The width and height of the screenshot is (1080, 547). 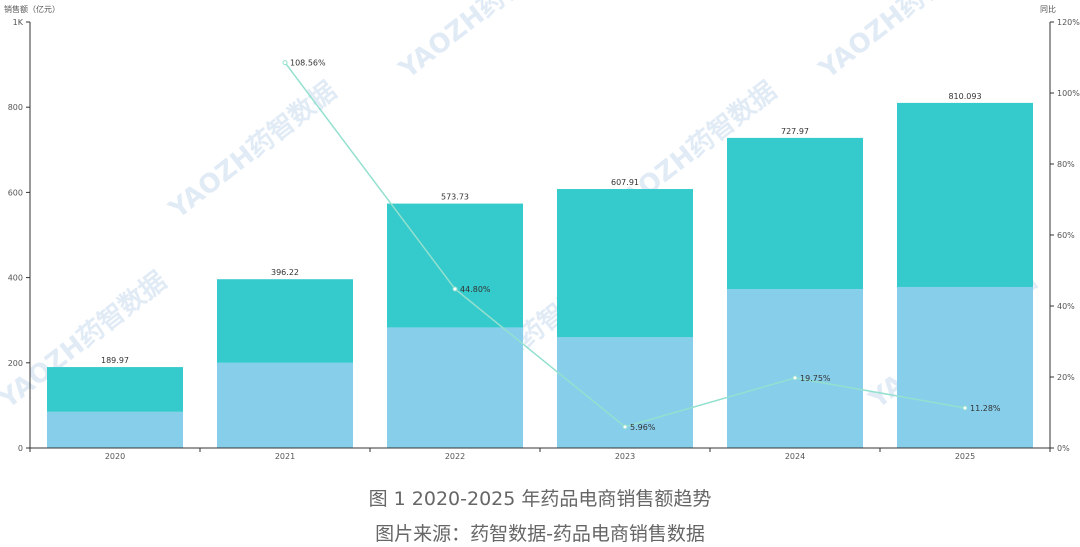 I want to click on y-axis-title-right: 同比, so click(x=1048, y=9).